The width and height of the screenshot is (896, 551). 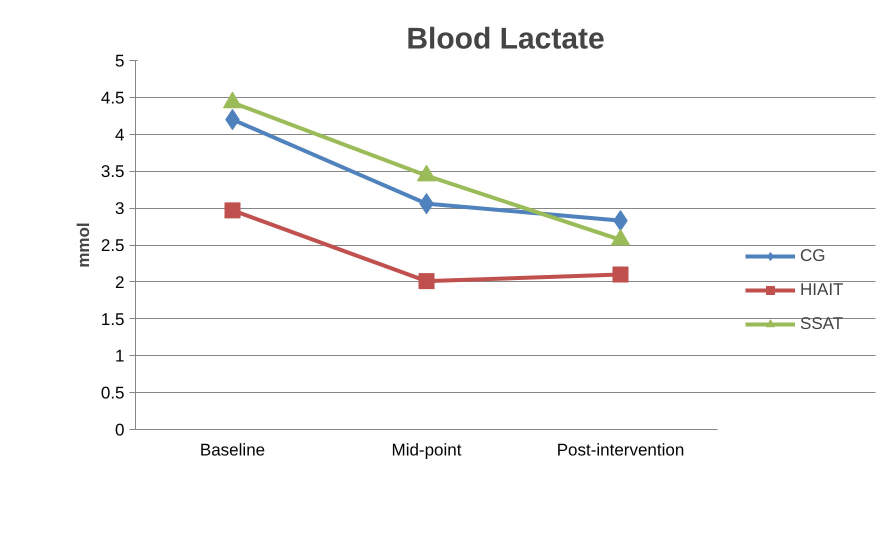 I want to click on legend-label: SSAT, so click(x=822, y=324).